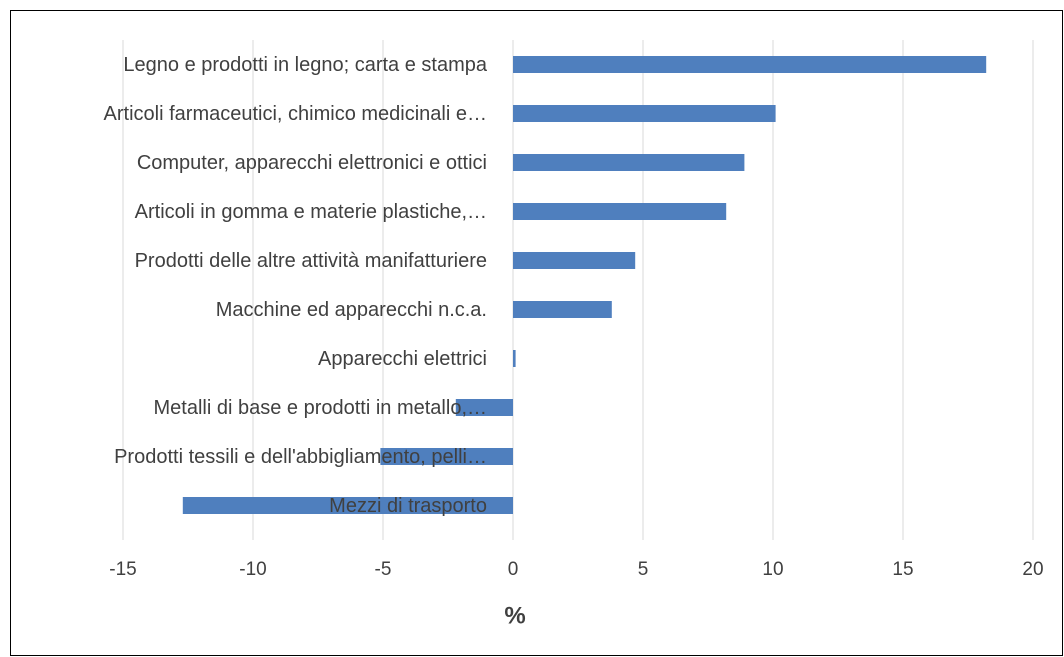 The height and width of the screenshot is (657, 1064). Describe the element at coordinates (514, 615) in the screenshot. I see `x-axis-title: %` at that location.